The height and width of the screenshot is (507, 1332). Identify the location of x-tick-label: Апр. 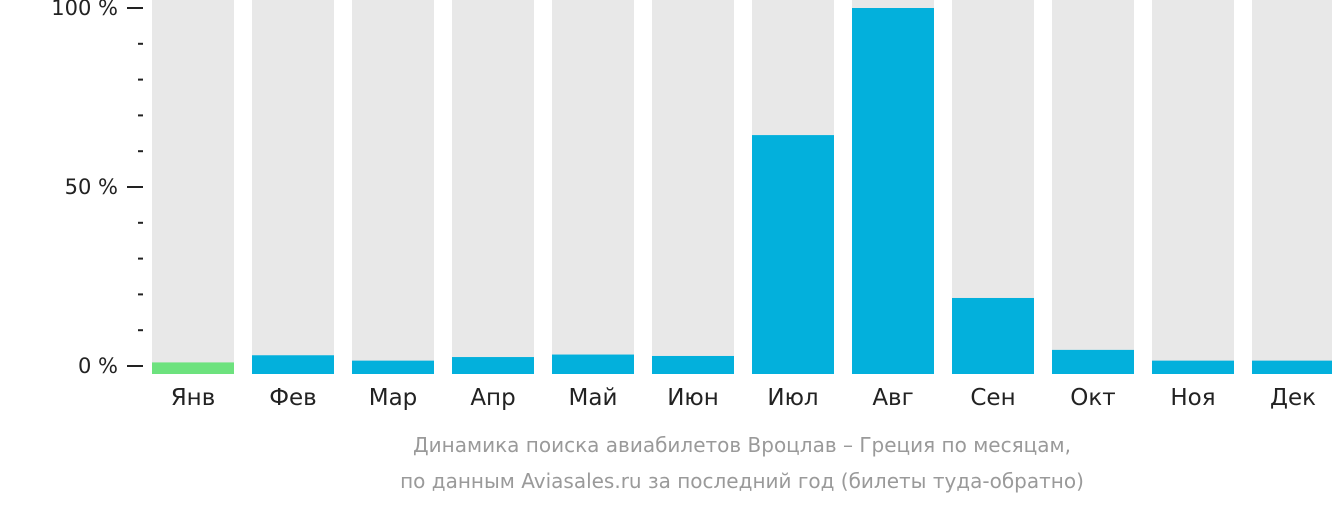
(492, 398).